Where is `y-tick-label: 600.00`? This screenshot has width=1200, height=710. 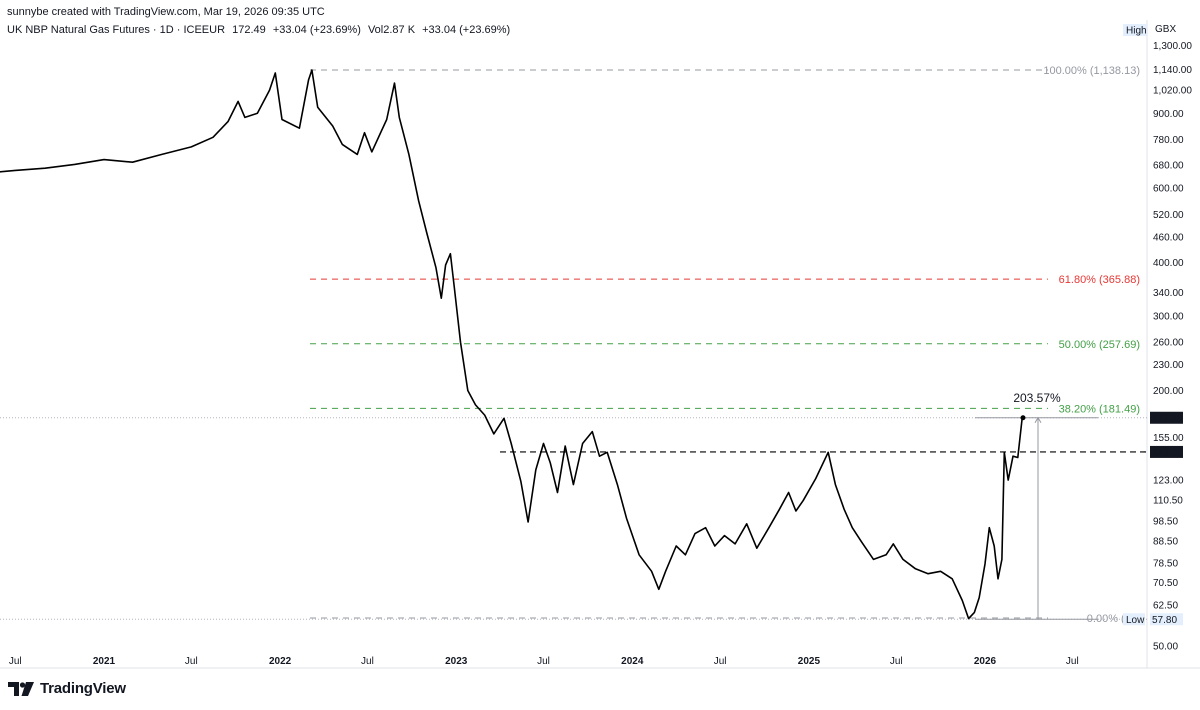
y-tick-label: 600.00 is located at coordinates (1168, 188).